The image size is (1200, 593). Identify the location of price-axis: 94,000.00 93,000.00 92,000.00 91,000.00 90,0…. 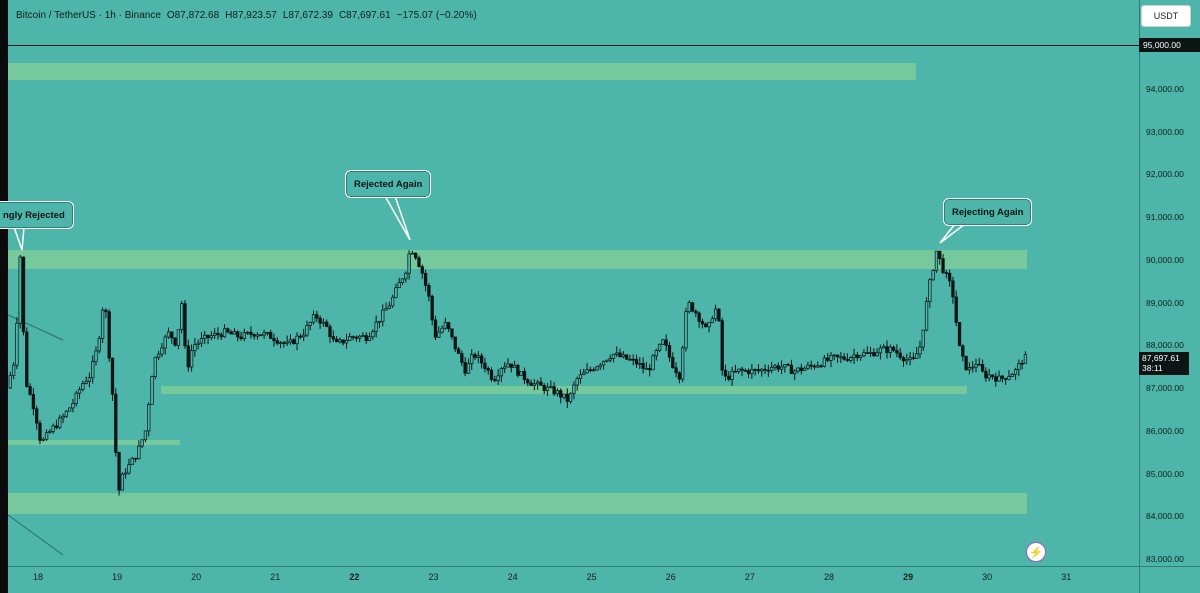
(1169, 283).